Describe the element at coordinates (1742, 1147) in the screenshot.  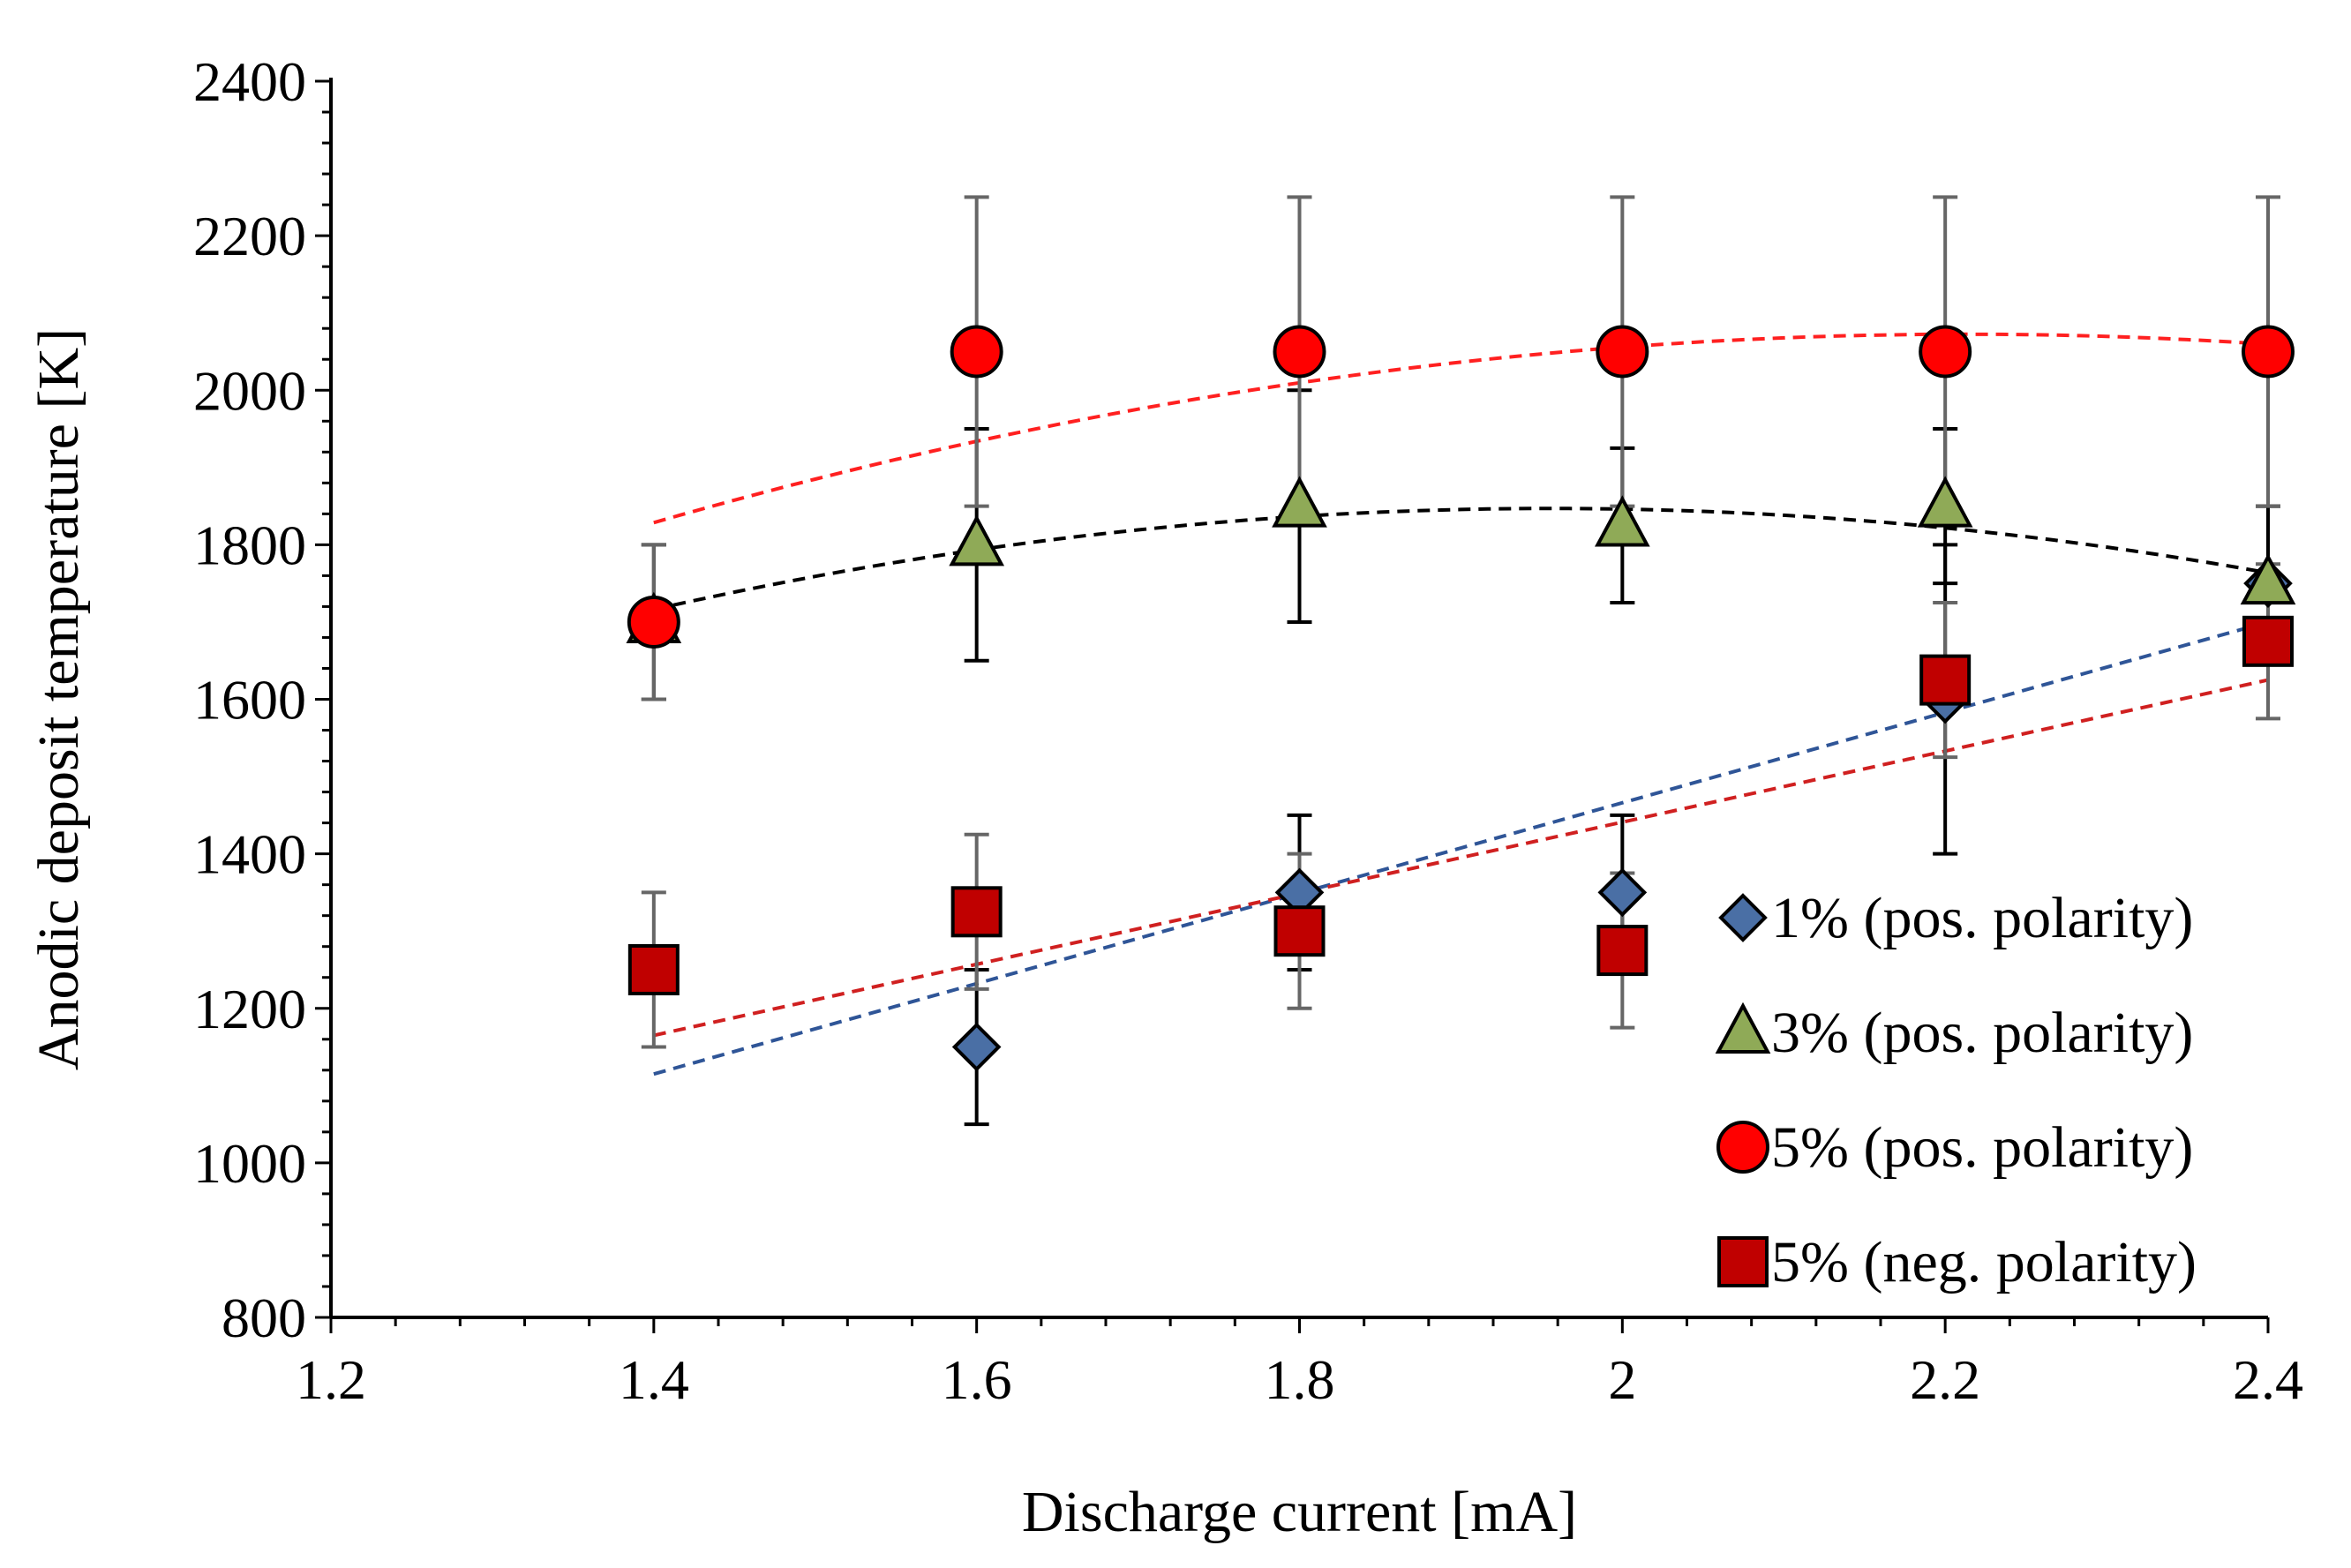
I see `legend-marker-circle` at that location.